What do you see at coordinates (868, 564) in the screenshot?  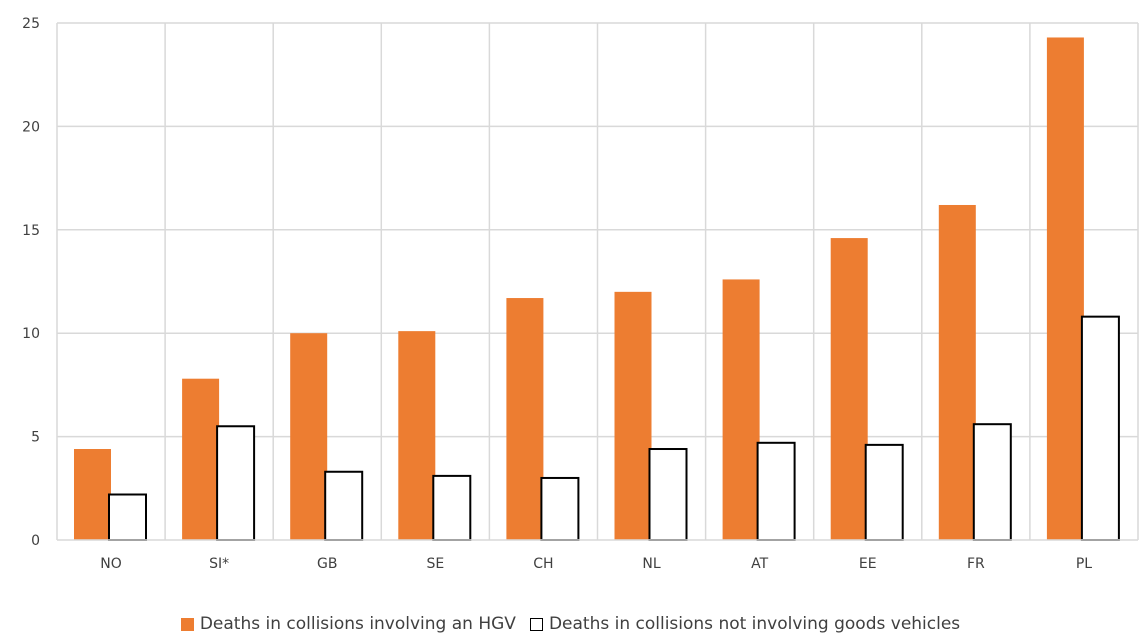 I see `x-tick-label: EE` at bounding box center [868, 564].